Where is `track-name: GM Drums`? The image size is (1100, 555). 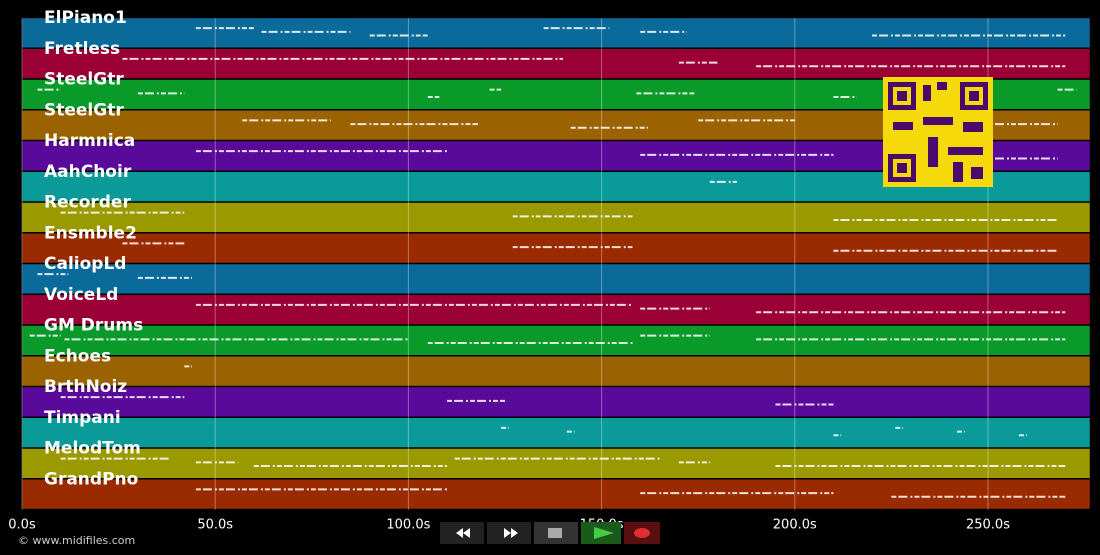
track-name: GM Drums is located at coordinates (93, 326).